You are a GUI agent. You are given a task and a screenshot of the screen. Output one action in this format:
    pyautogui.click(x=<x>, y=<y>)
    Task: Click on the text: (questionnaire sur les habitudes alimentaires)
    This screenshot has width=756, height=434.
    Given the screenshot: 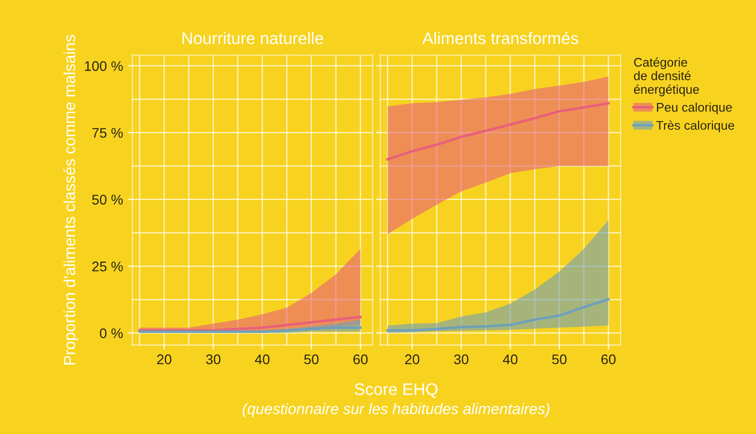 What is the action you would take?
    pyautogui.click(x=396, y=410)
    